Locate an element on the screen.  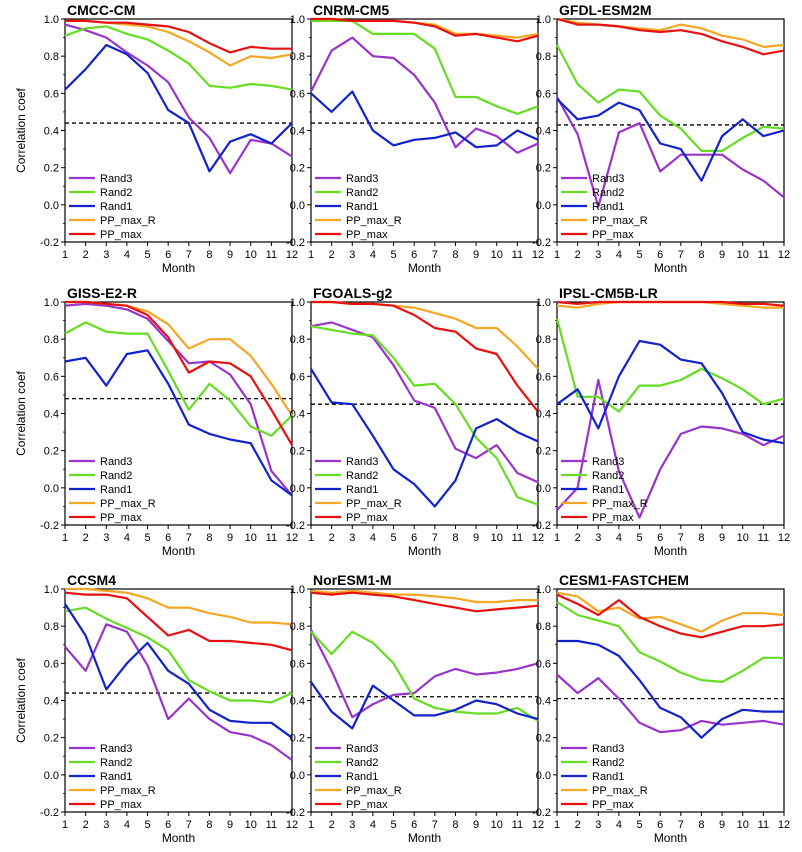
x-tick-label: 5 is located at coordinates (147, 538).